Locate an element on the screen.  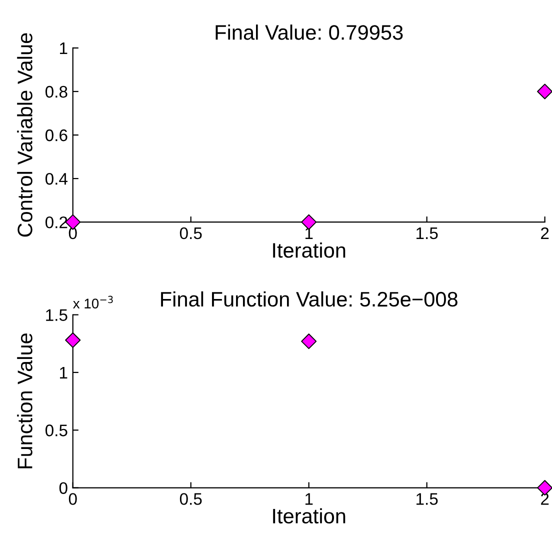
chart-title: Final Value: 0.79953 is located at coordinates (309, 32).